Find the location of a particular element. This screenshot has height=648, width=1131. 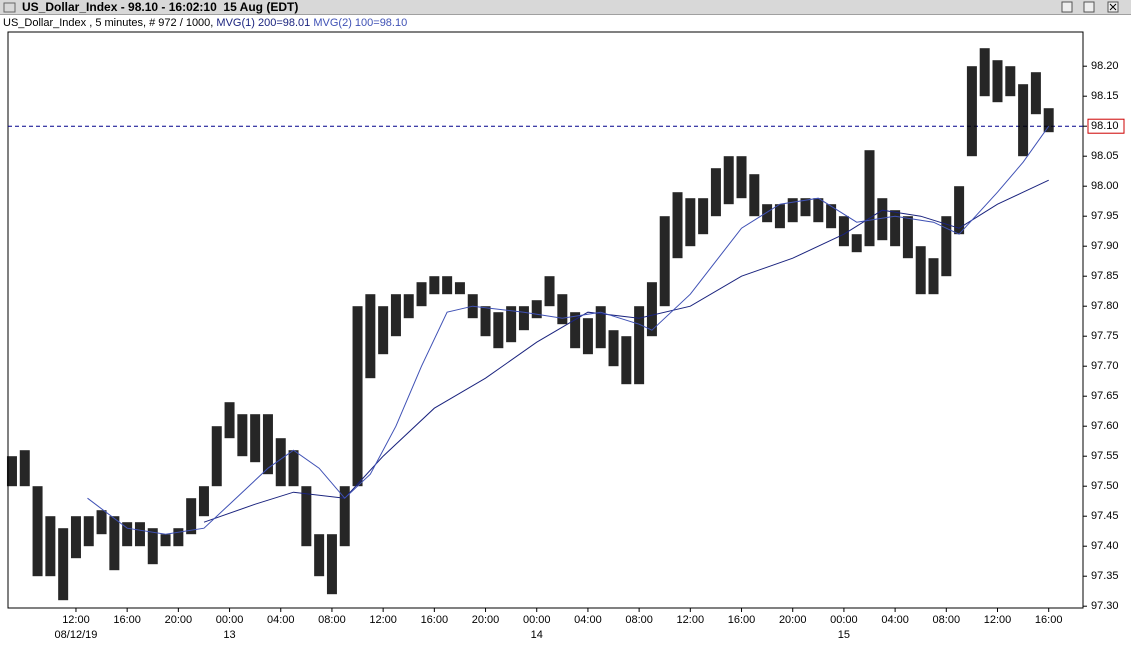

ma-legend: MVG(2) 100=98.10 is located at coordinates (360, 23).